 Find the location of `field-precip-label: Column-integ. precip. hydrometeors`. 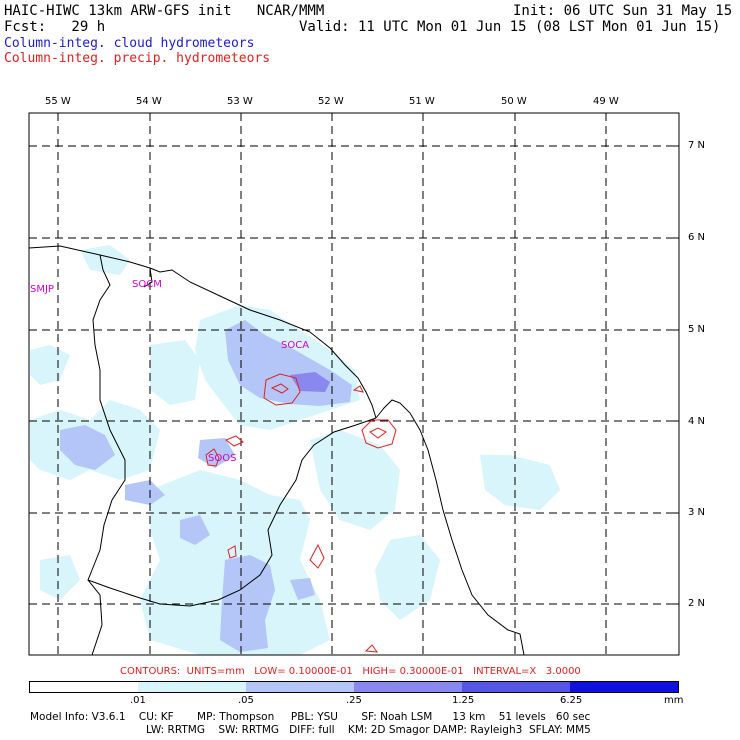

field-precip-label: Column-integ. precip. hydrometeors is located at coordinates (137, 58).